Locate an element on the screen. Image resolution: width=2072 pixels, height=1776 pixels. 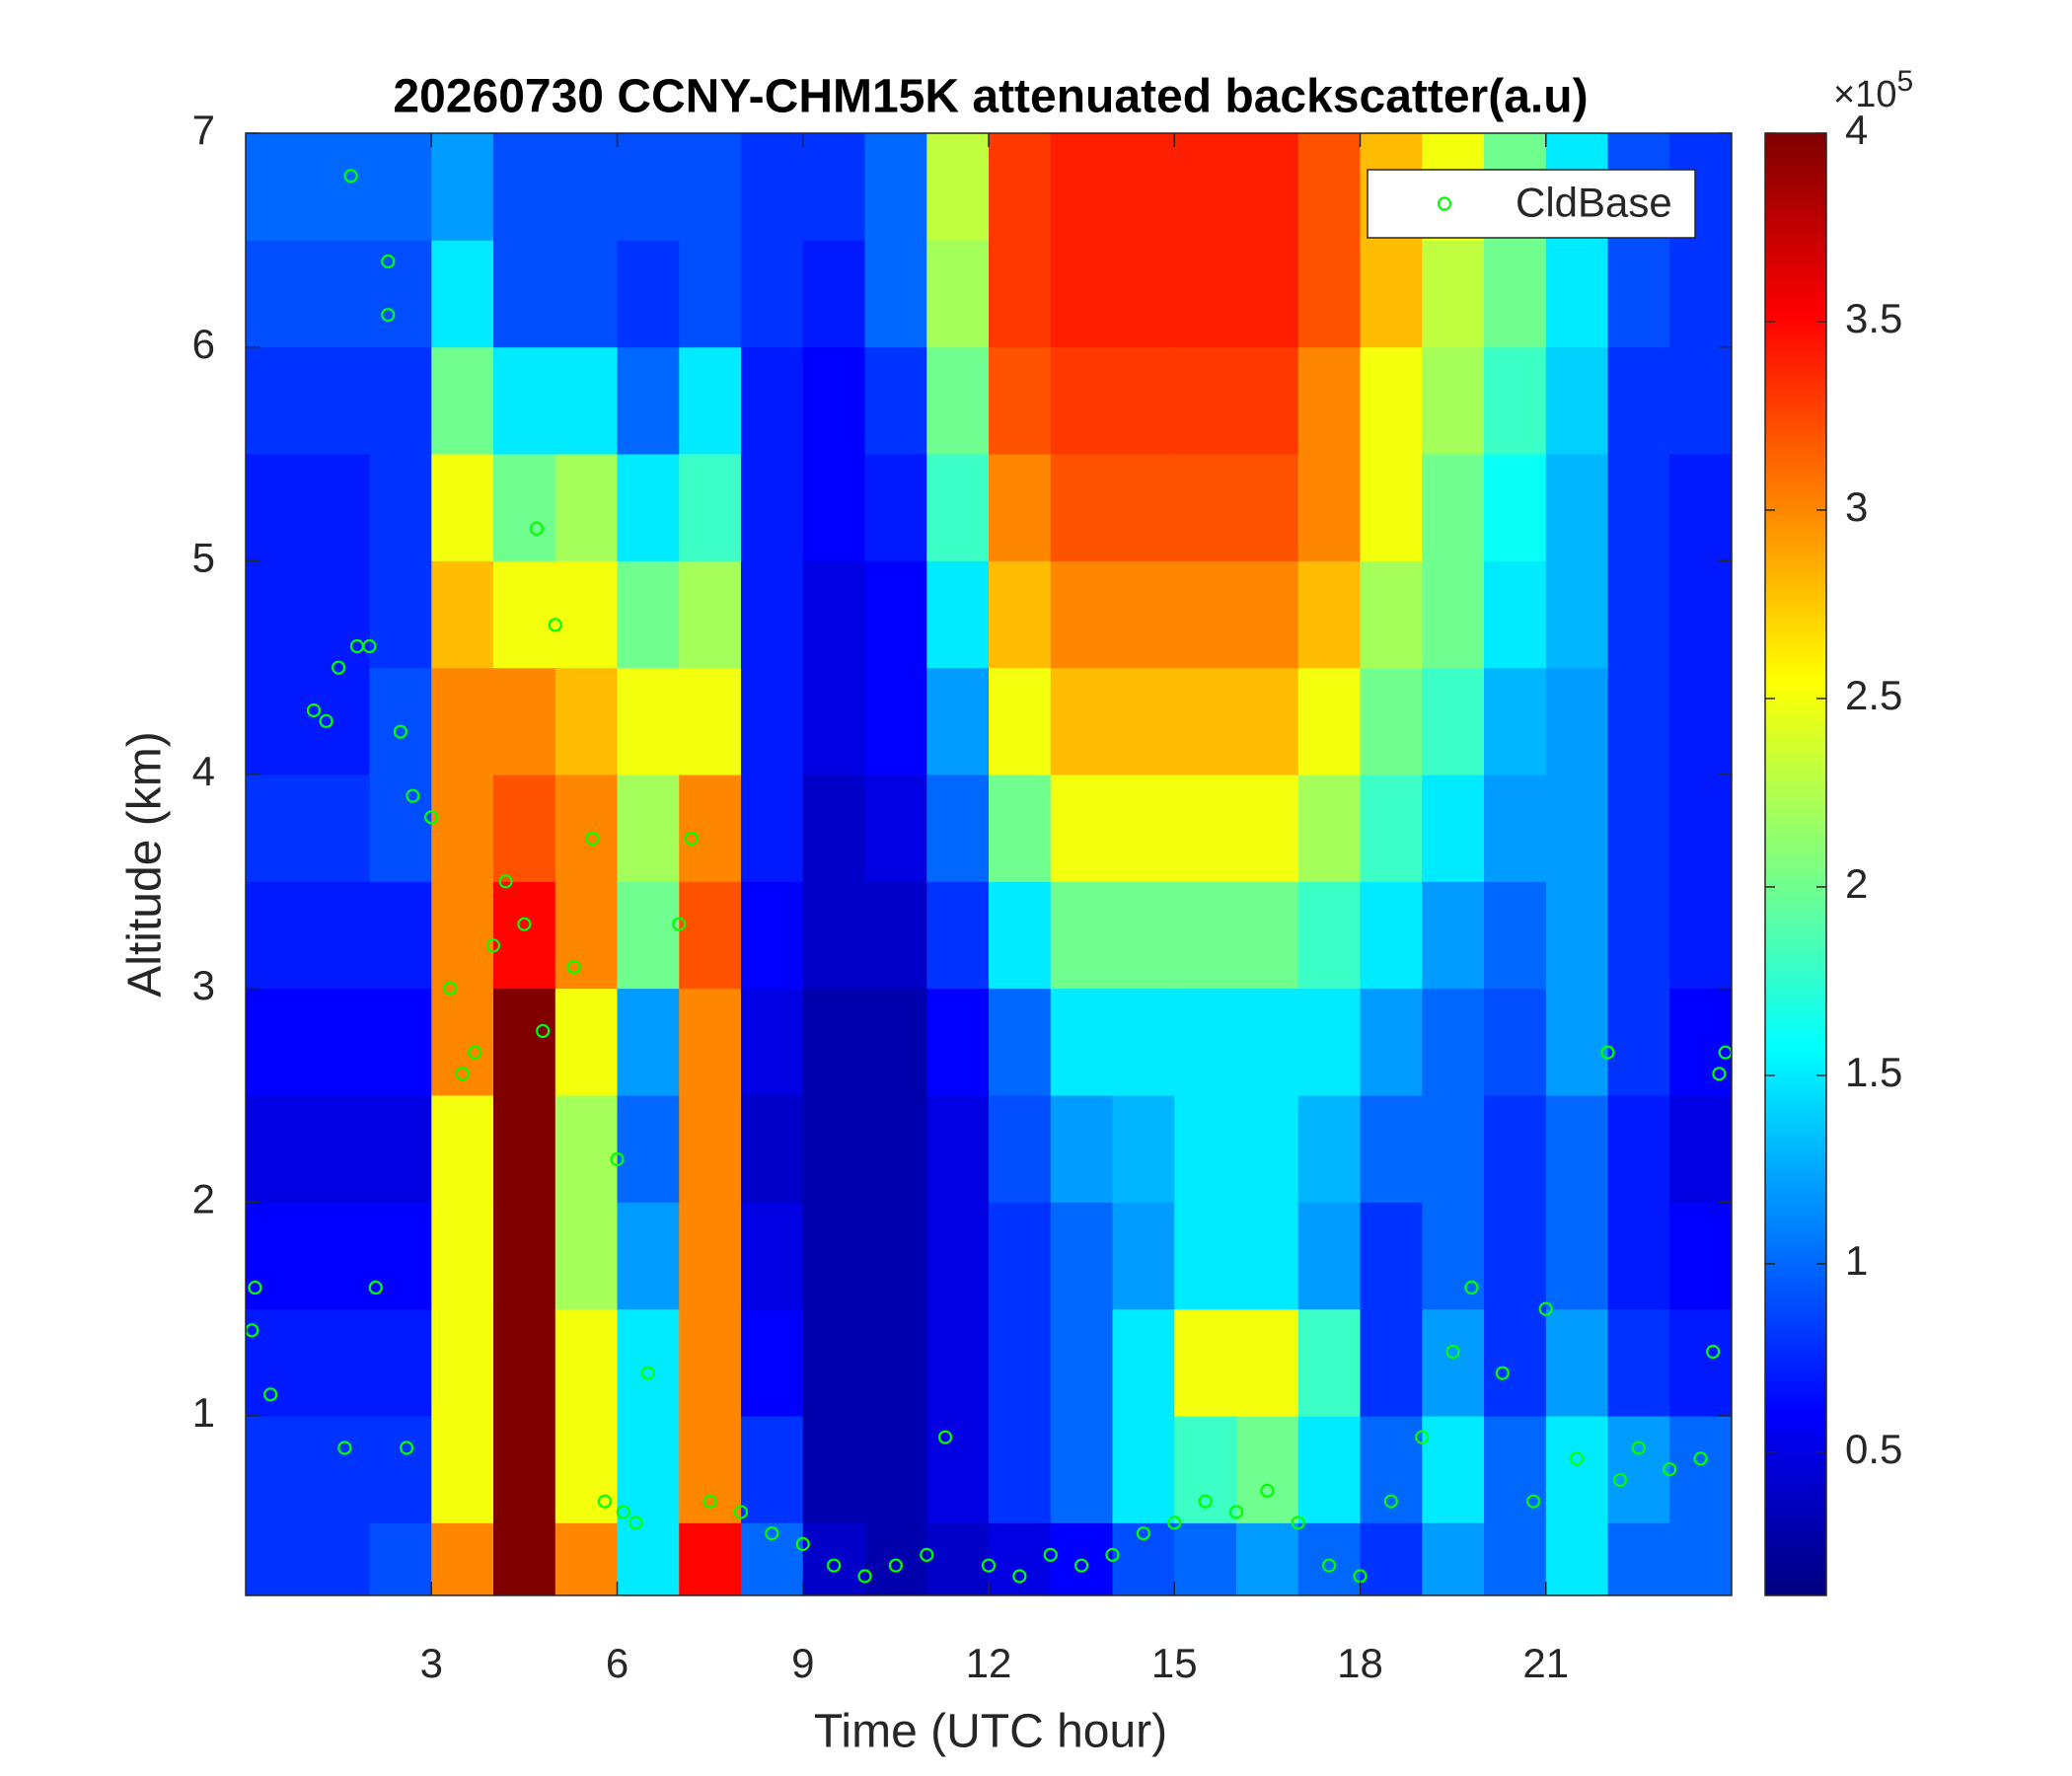
y-tick-label: 2 is located at coordinates (204, 1198).